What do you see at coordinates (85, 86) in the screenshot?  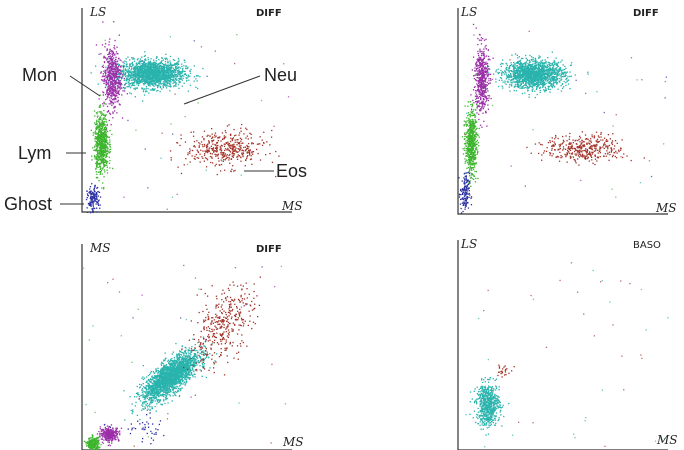 I see `callout-line-mon` at bounding box center [85, 86].